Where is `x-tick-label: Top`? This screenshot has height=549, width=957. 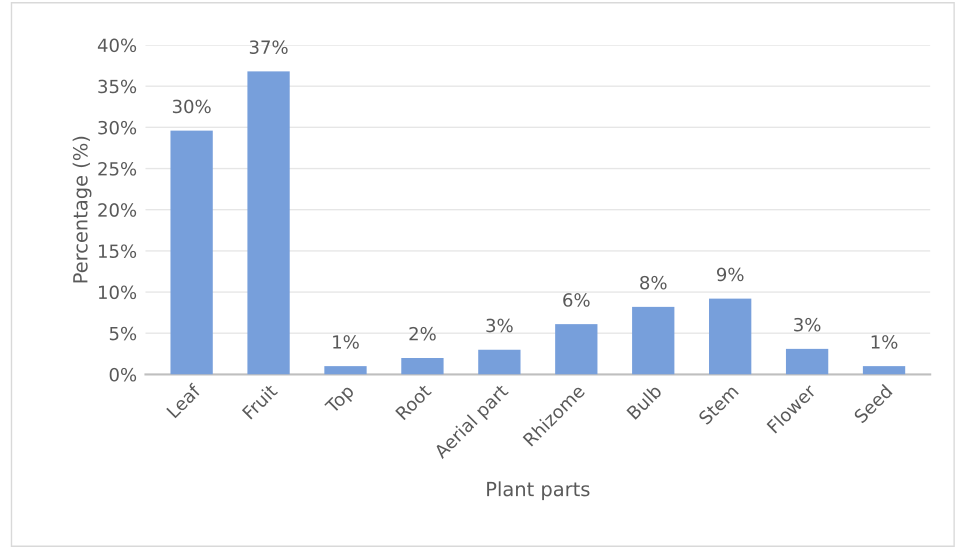
x-tick-label: Top is located at coordinates (341, 400).